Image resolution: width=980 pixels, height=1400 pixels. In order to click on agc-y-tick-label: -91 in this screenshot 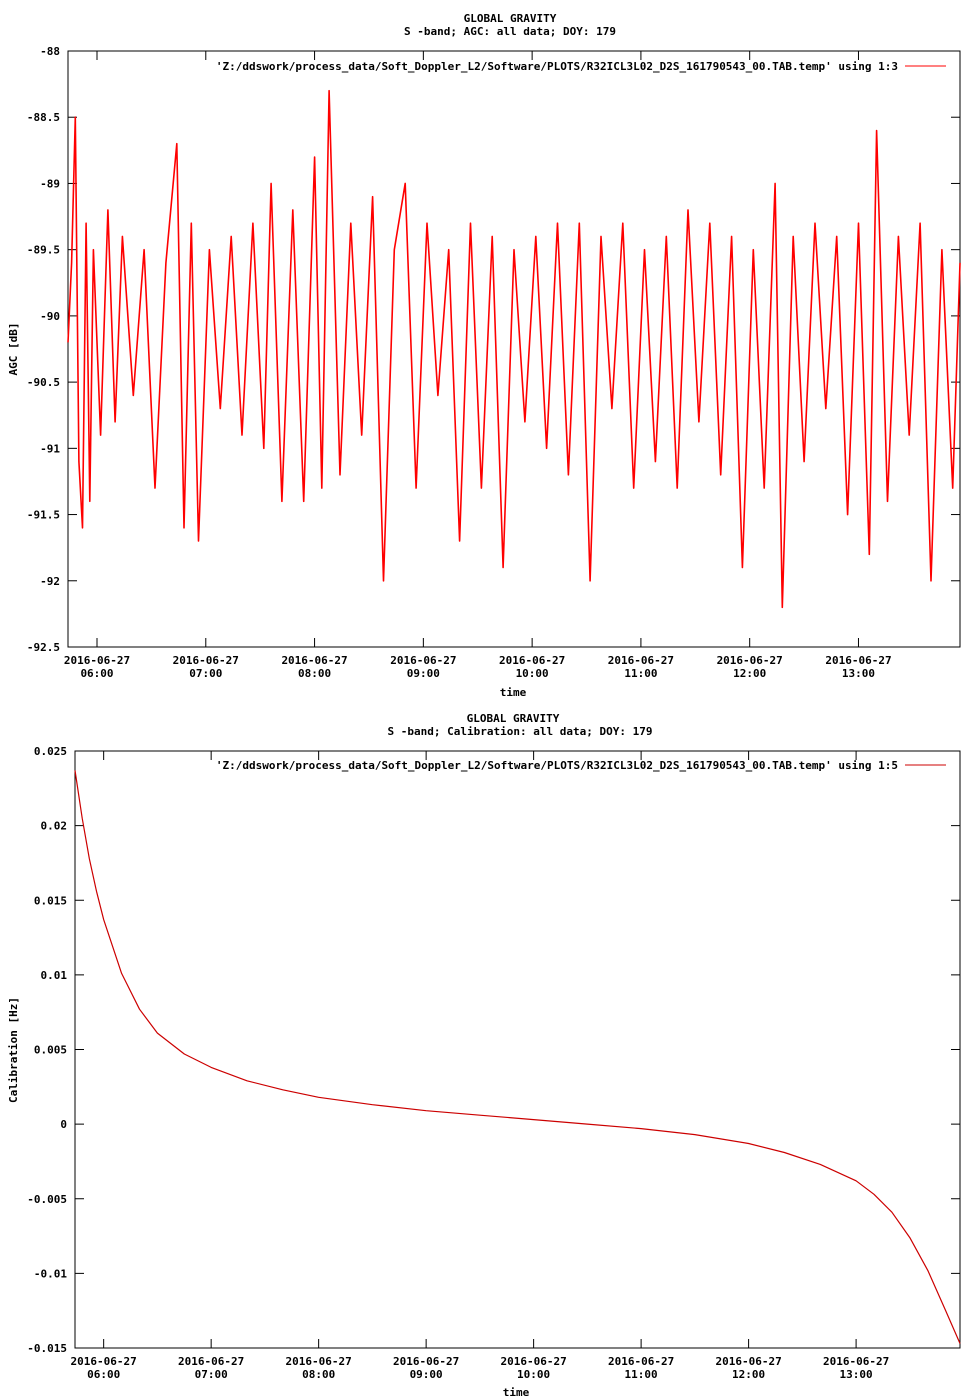, I will do `click(50, 448)`.